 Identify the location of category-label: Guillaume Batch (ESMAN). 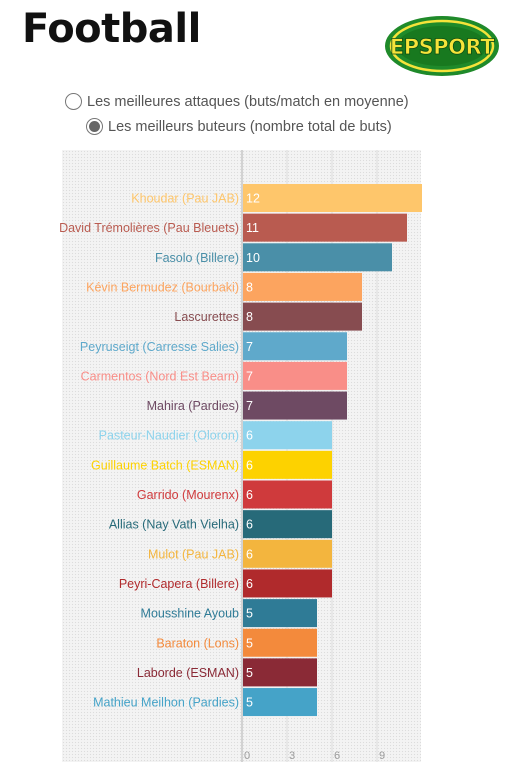
(165, 465).